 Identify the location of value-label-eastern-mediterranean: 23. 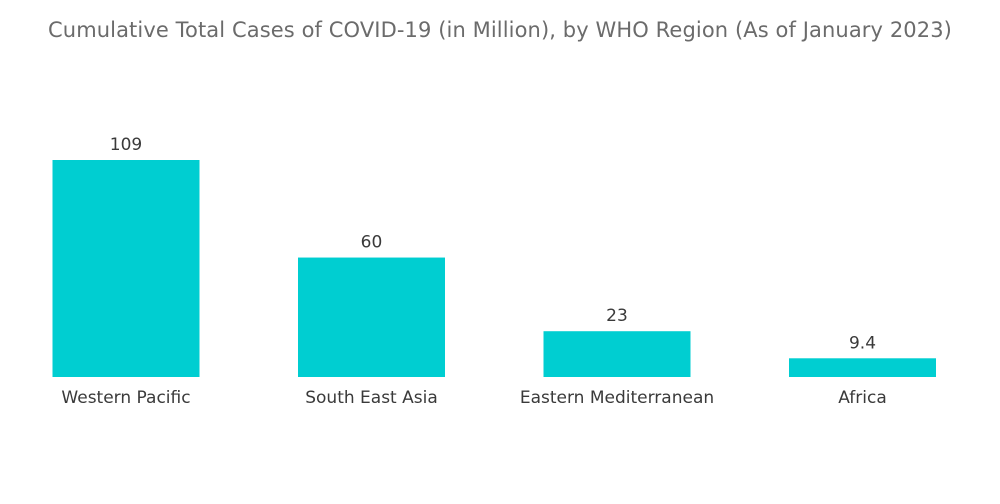
(617, 316).